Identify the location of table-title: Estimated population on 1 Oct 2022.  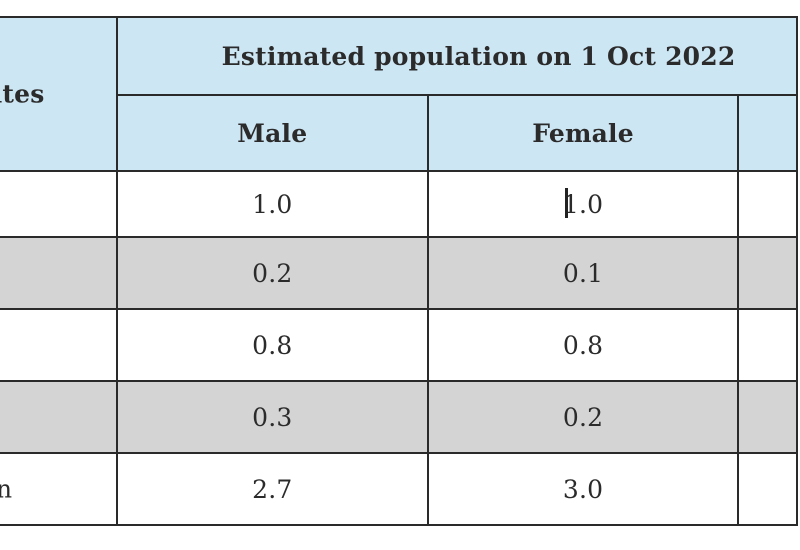
(457, 56).